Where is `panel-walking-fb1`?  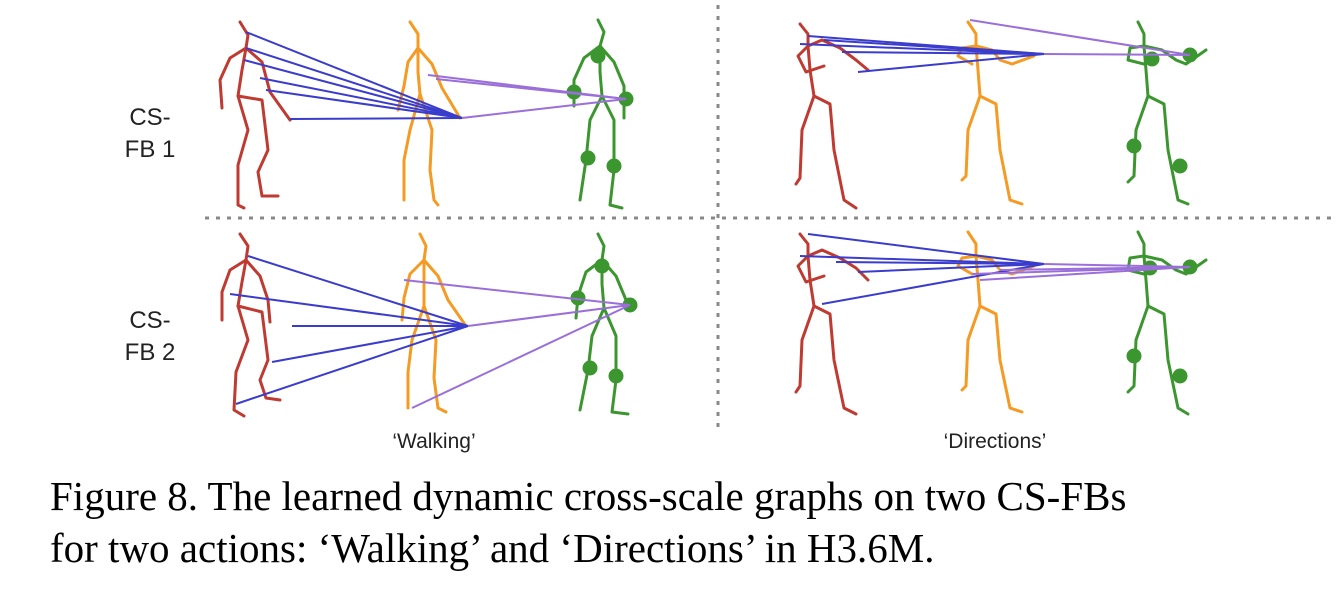 panel-walking-fb1 is located at coordinates (426, 114).